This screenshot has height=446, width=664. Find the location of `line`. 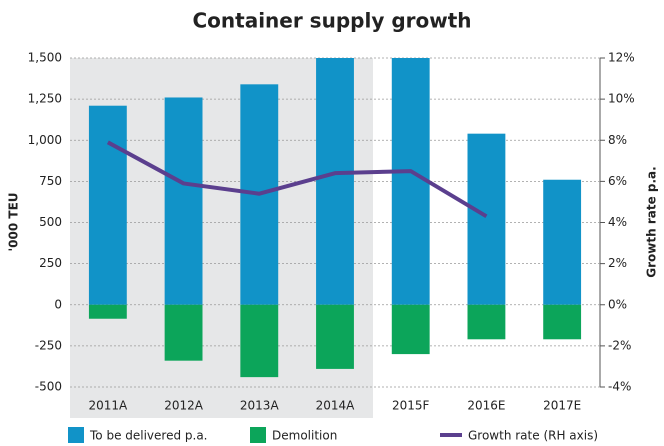

line is located at coordinates (297, 179).